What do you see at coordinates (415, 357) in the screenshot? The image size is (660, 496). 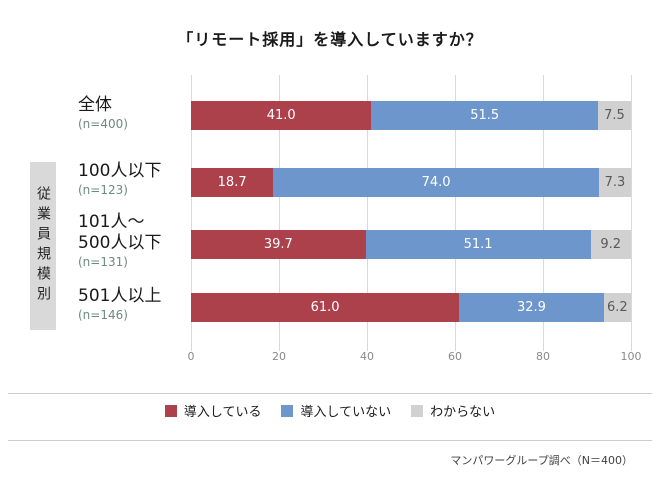 I see `x-axis: 0 20 40 60 80 100` at bounding box center [415, 357].